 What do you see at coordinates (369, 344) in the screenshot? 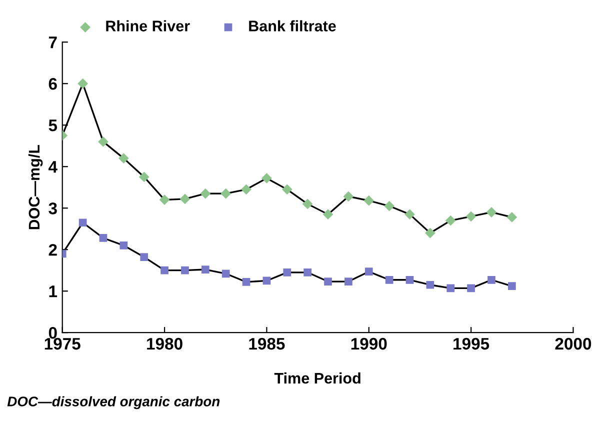
I see `x-tick-label: 1990` at bounding box center [369, 344].